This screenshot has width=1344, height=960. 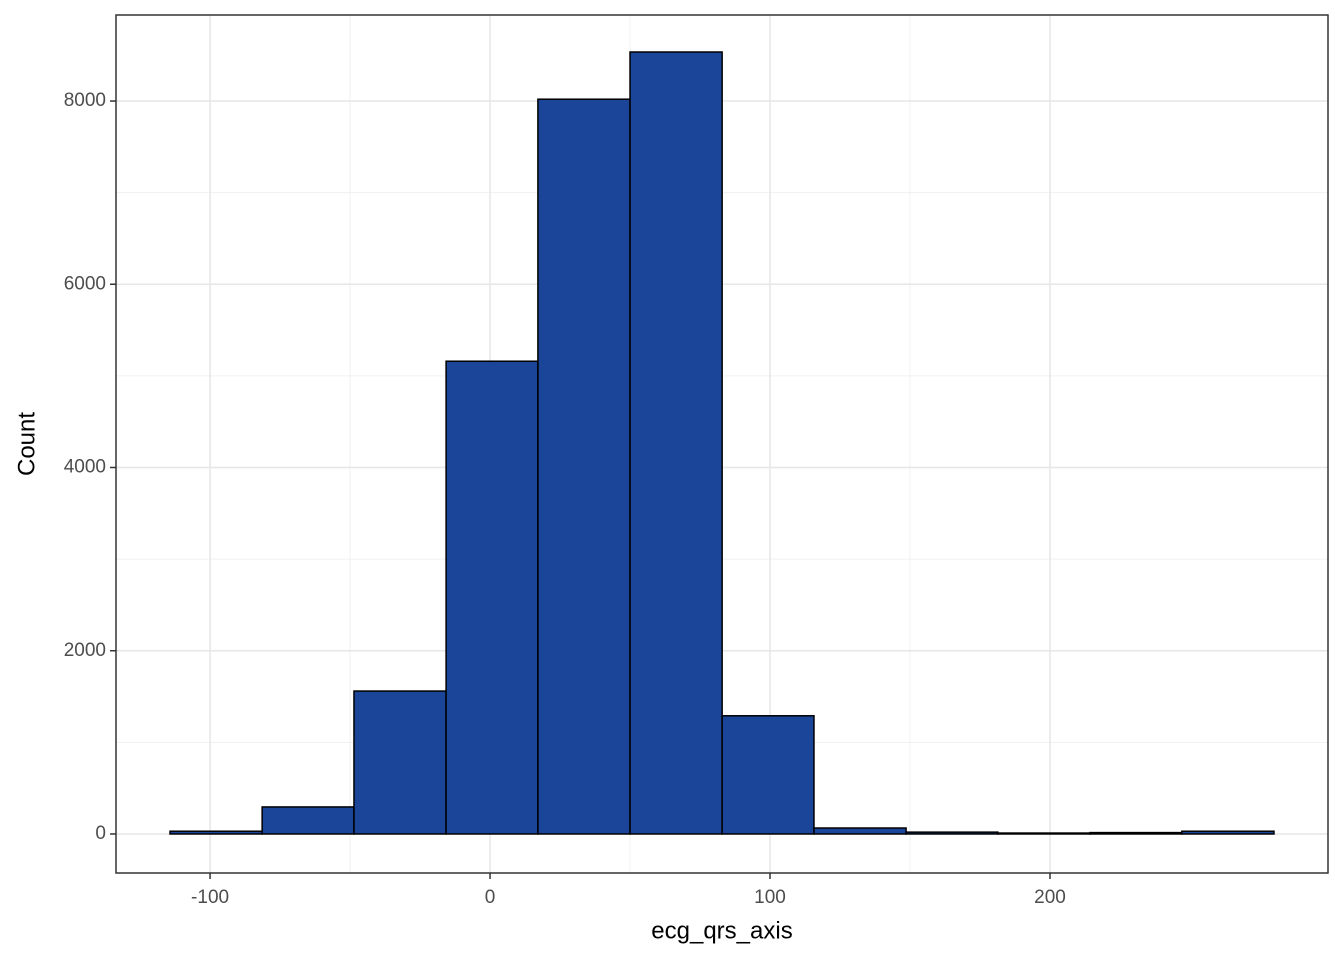 I want to click on x-tick-label: 200, so click(x=1050, y=897).